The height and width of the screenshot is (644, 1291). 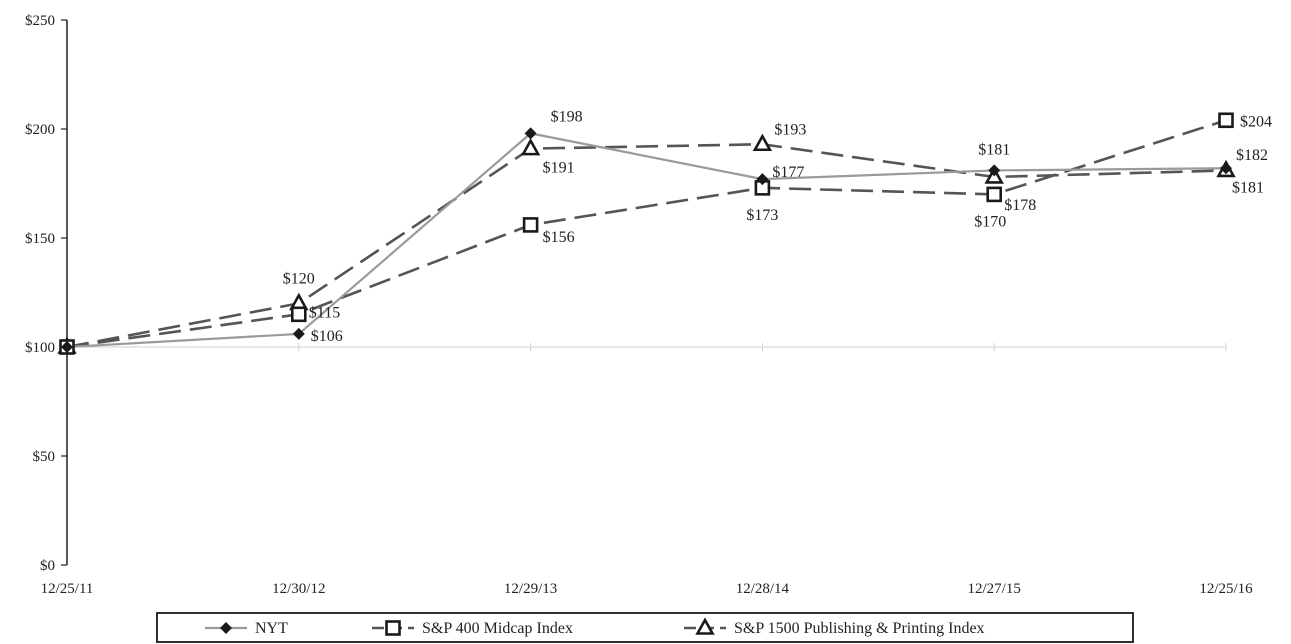 What do you see at coordinates (530, 589) in the screenshot?
I see `x-tick-label: 12/29/13` at bounding box center [530, 589].